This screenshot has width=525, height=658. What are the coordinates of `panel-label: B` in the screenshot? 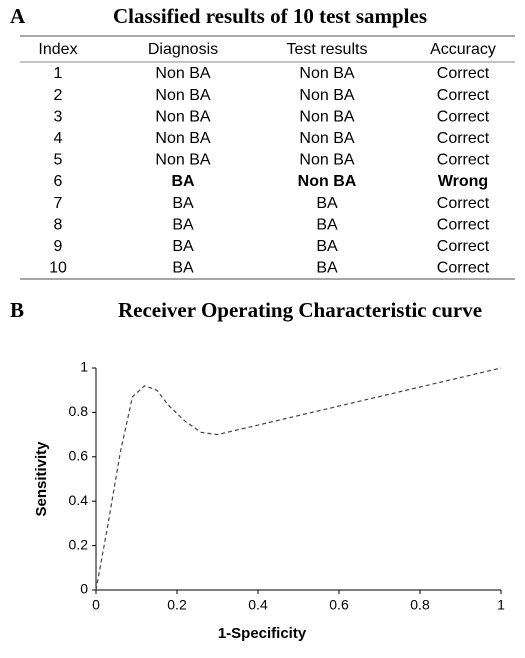 It's located at (17, 310).